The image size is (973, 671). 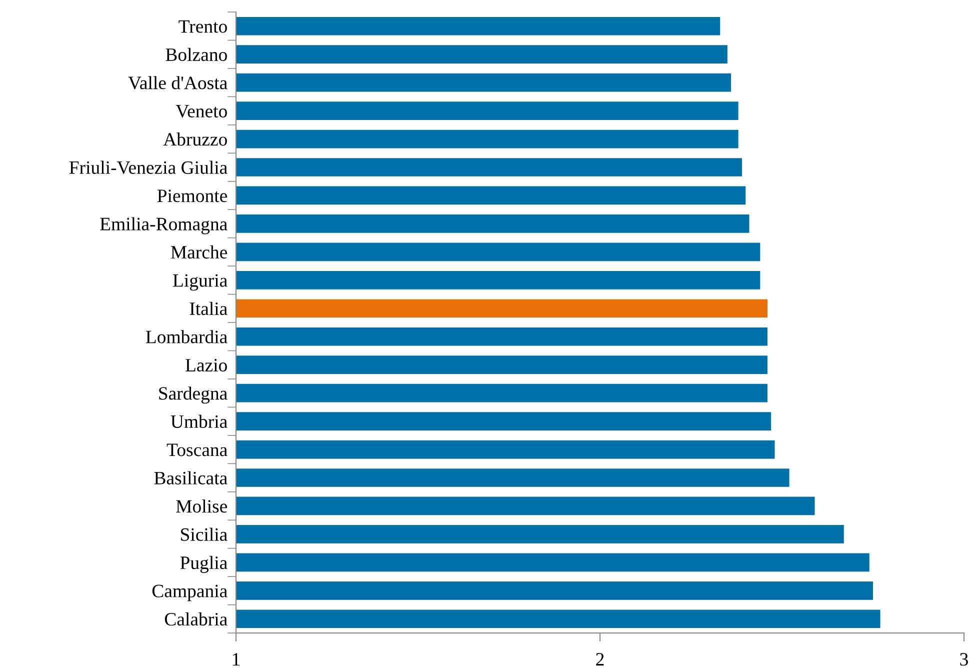 I want to click on y-tick-label: Molise, so click(x=202, y=506).